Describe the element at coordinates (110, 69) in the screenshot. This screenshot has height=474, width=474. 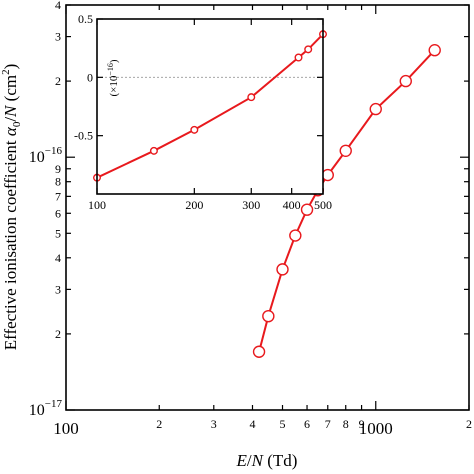
I see `inset-scale-exponent: −16` at that location.